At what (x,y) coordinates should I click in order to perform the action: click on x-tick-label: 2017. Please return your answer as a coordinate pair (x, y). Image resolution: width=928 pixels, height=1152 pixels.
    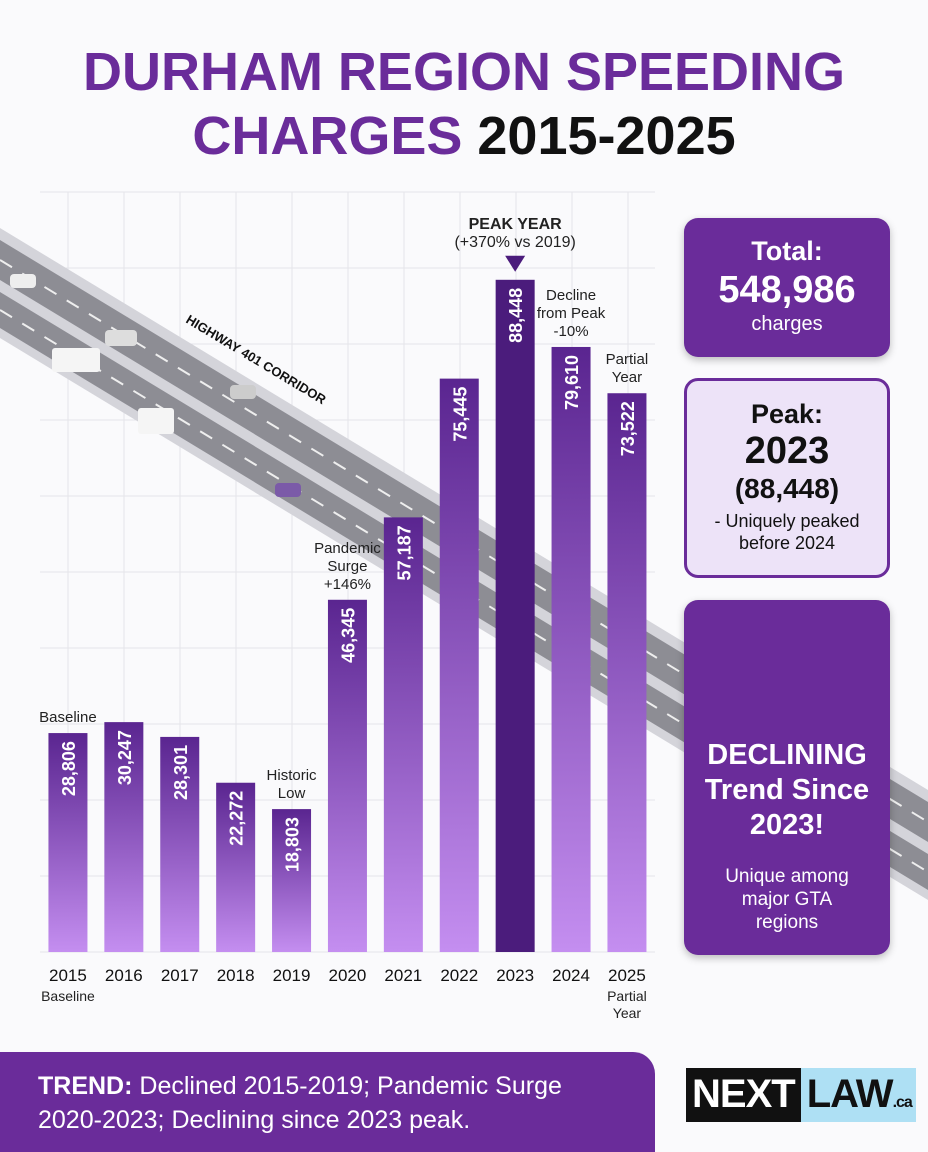
    Looking at the image, I should click on (179, 975).